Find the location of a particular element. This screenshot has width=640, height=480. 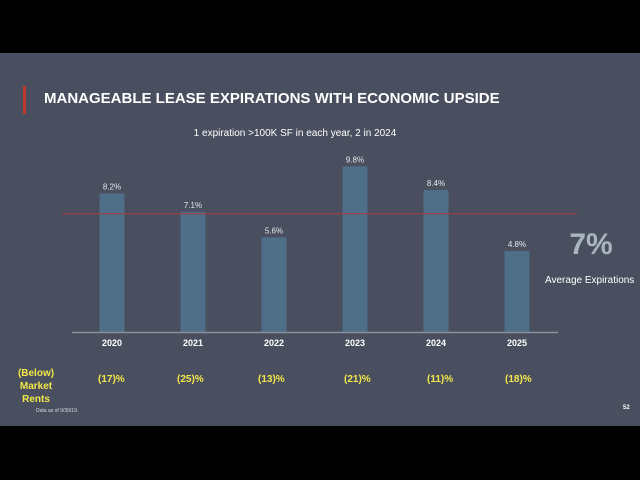

bar-2025 is located at coordinates (517, 291).